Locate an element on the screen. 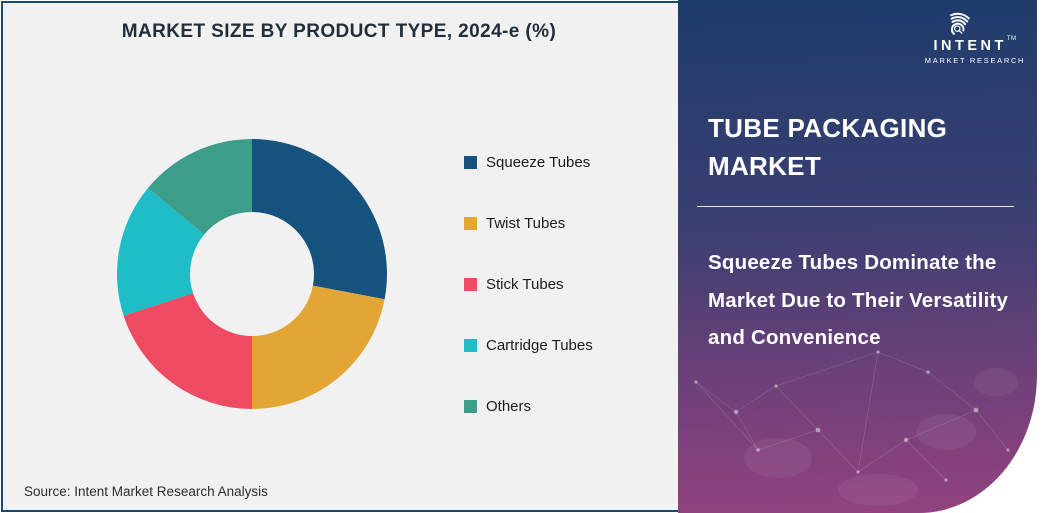 The width and height of the screenshot is (1043, 513). legend-item: Cartridge Tubes is located at coordinates (528, 345).